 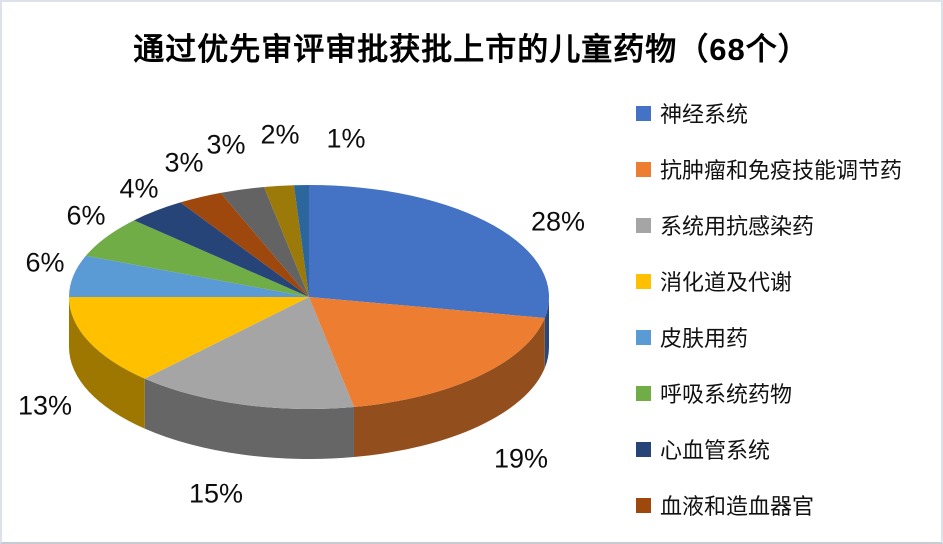 What do you see at coordinates (726, 282) in the screenshot?
I see `legend-label: 消化道及代谢` at bounding box center [726, 282].